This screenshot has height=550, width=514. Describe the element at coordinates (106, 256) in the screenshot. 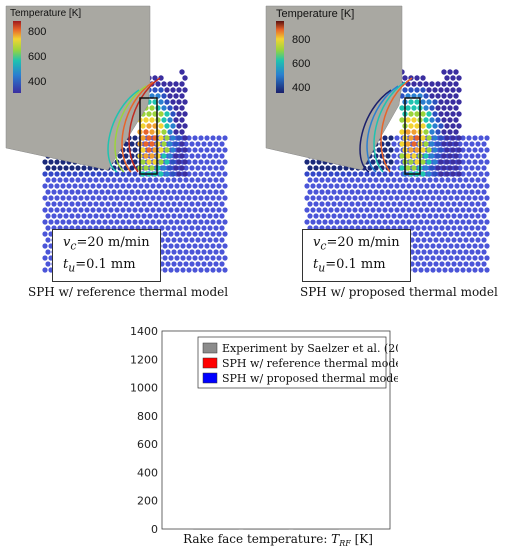

I see `cutting-parameters-box: vc=20 m/min tu=0.1 mm` at that location.